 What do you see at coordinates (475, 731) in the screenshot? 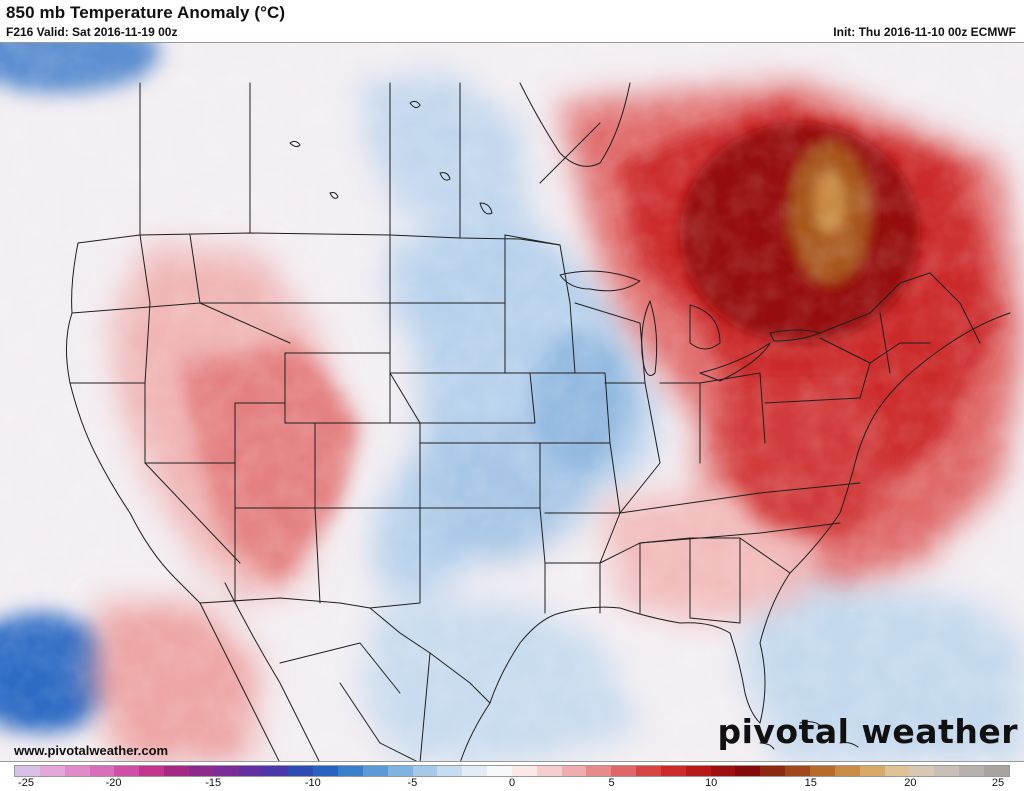
I see `mexico-gulf-coast` at bounding box center [475, 731].